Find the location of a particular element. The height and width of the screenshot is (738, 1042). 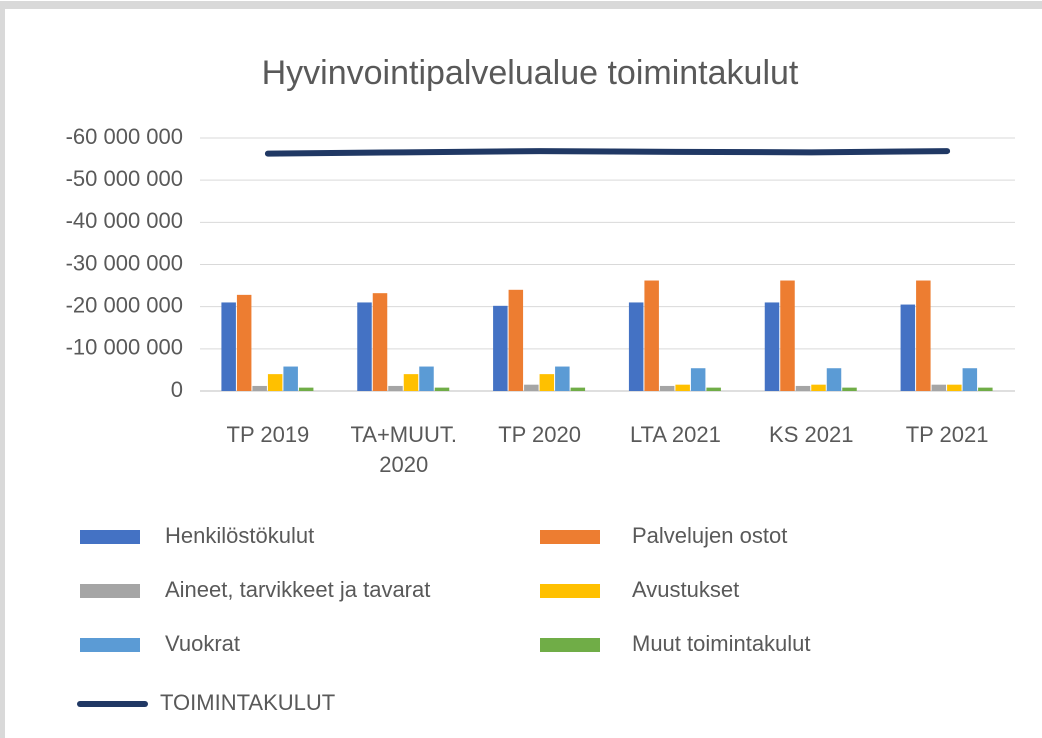

y-tick-label: -40 000 000 is located at coordinates (124, 220).